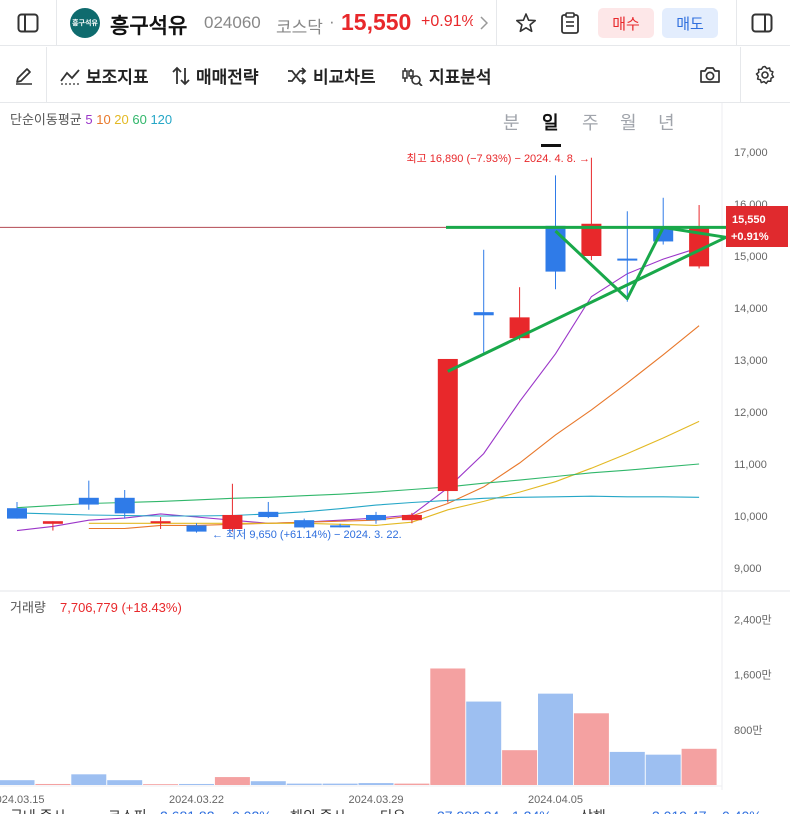 Image resolution: width=790 pixels, height=819 pixels. What do you see at coordinates (765, 75) in the screenshot?
I see `gear-icon` at bounding box center [765, 75].